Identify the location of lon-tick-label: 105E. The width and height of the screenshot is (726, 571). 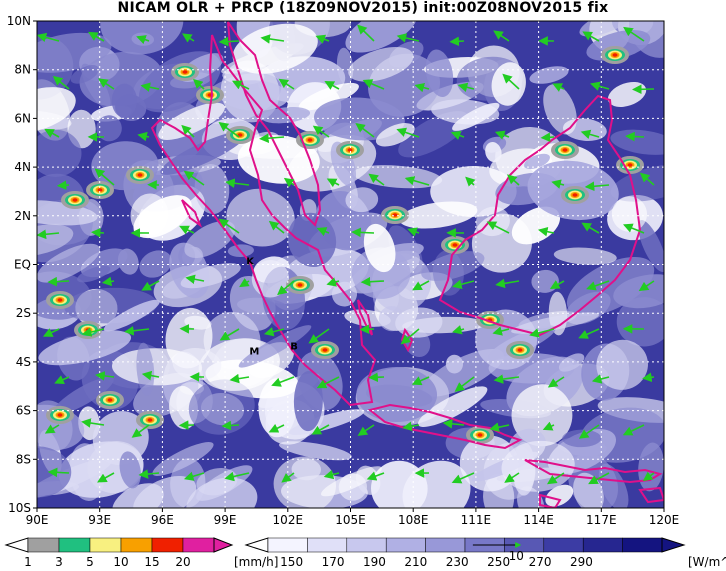
(350, 520).